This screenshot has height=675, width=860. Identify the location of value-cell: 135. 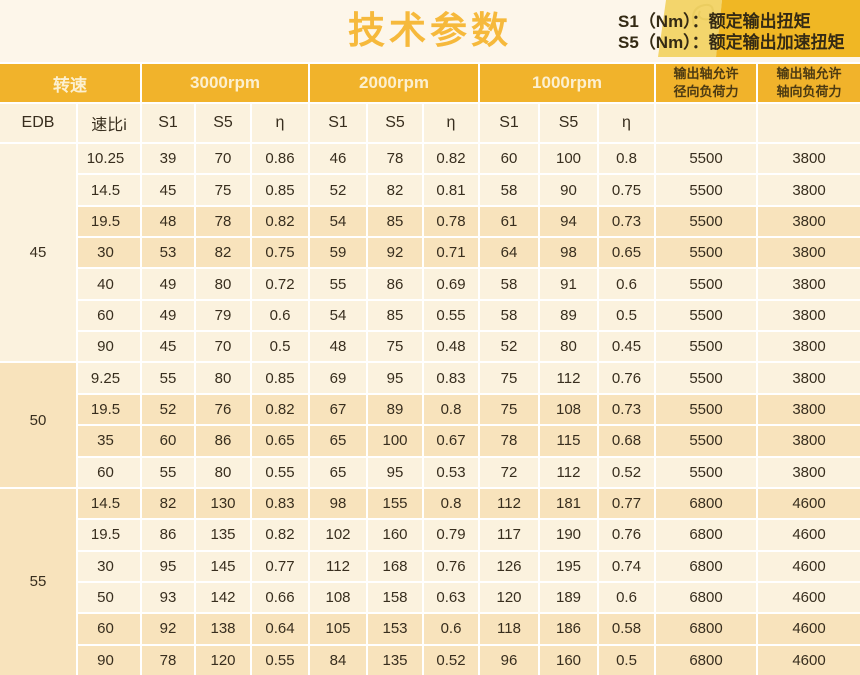
(395, 660).